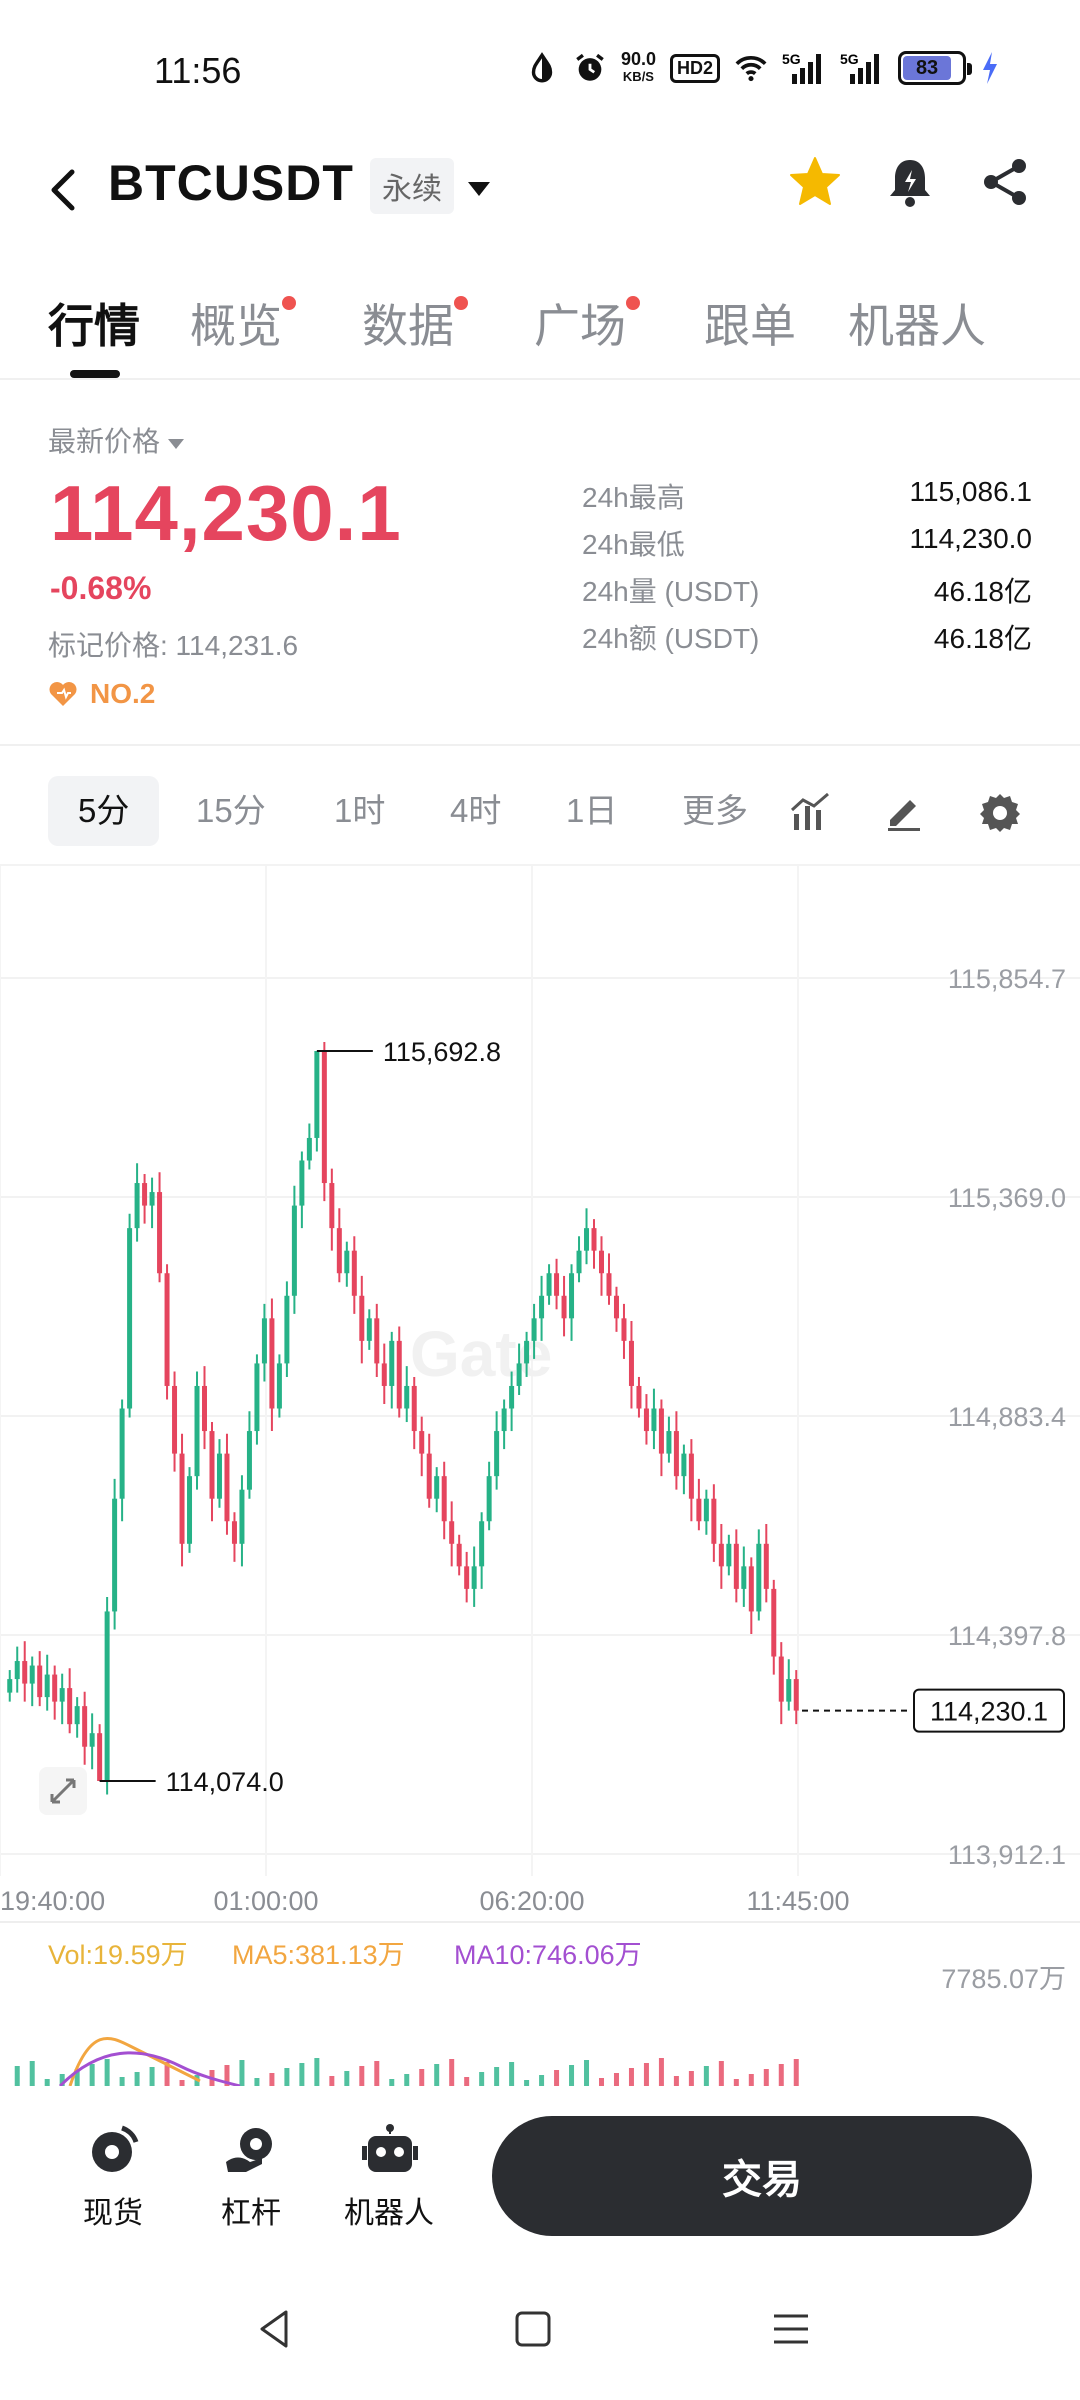 This screenshot has height=2400, width=1080. I want to click on x-tick-label: 11:45:00, so click(797, 1901).